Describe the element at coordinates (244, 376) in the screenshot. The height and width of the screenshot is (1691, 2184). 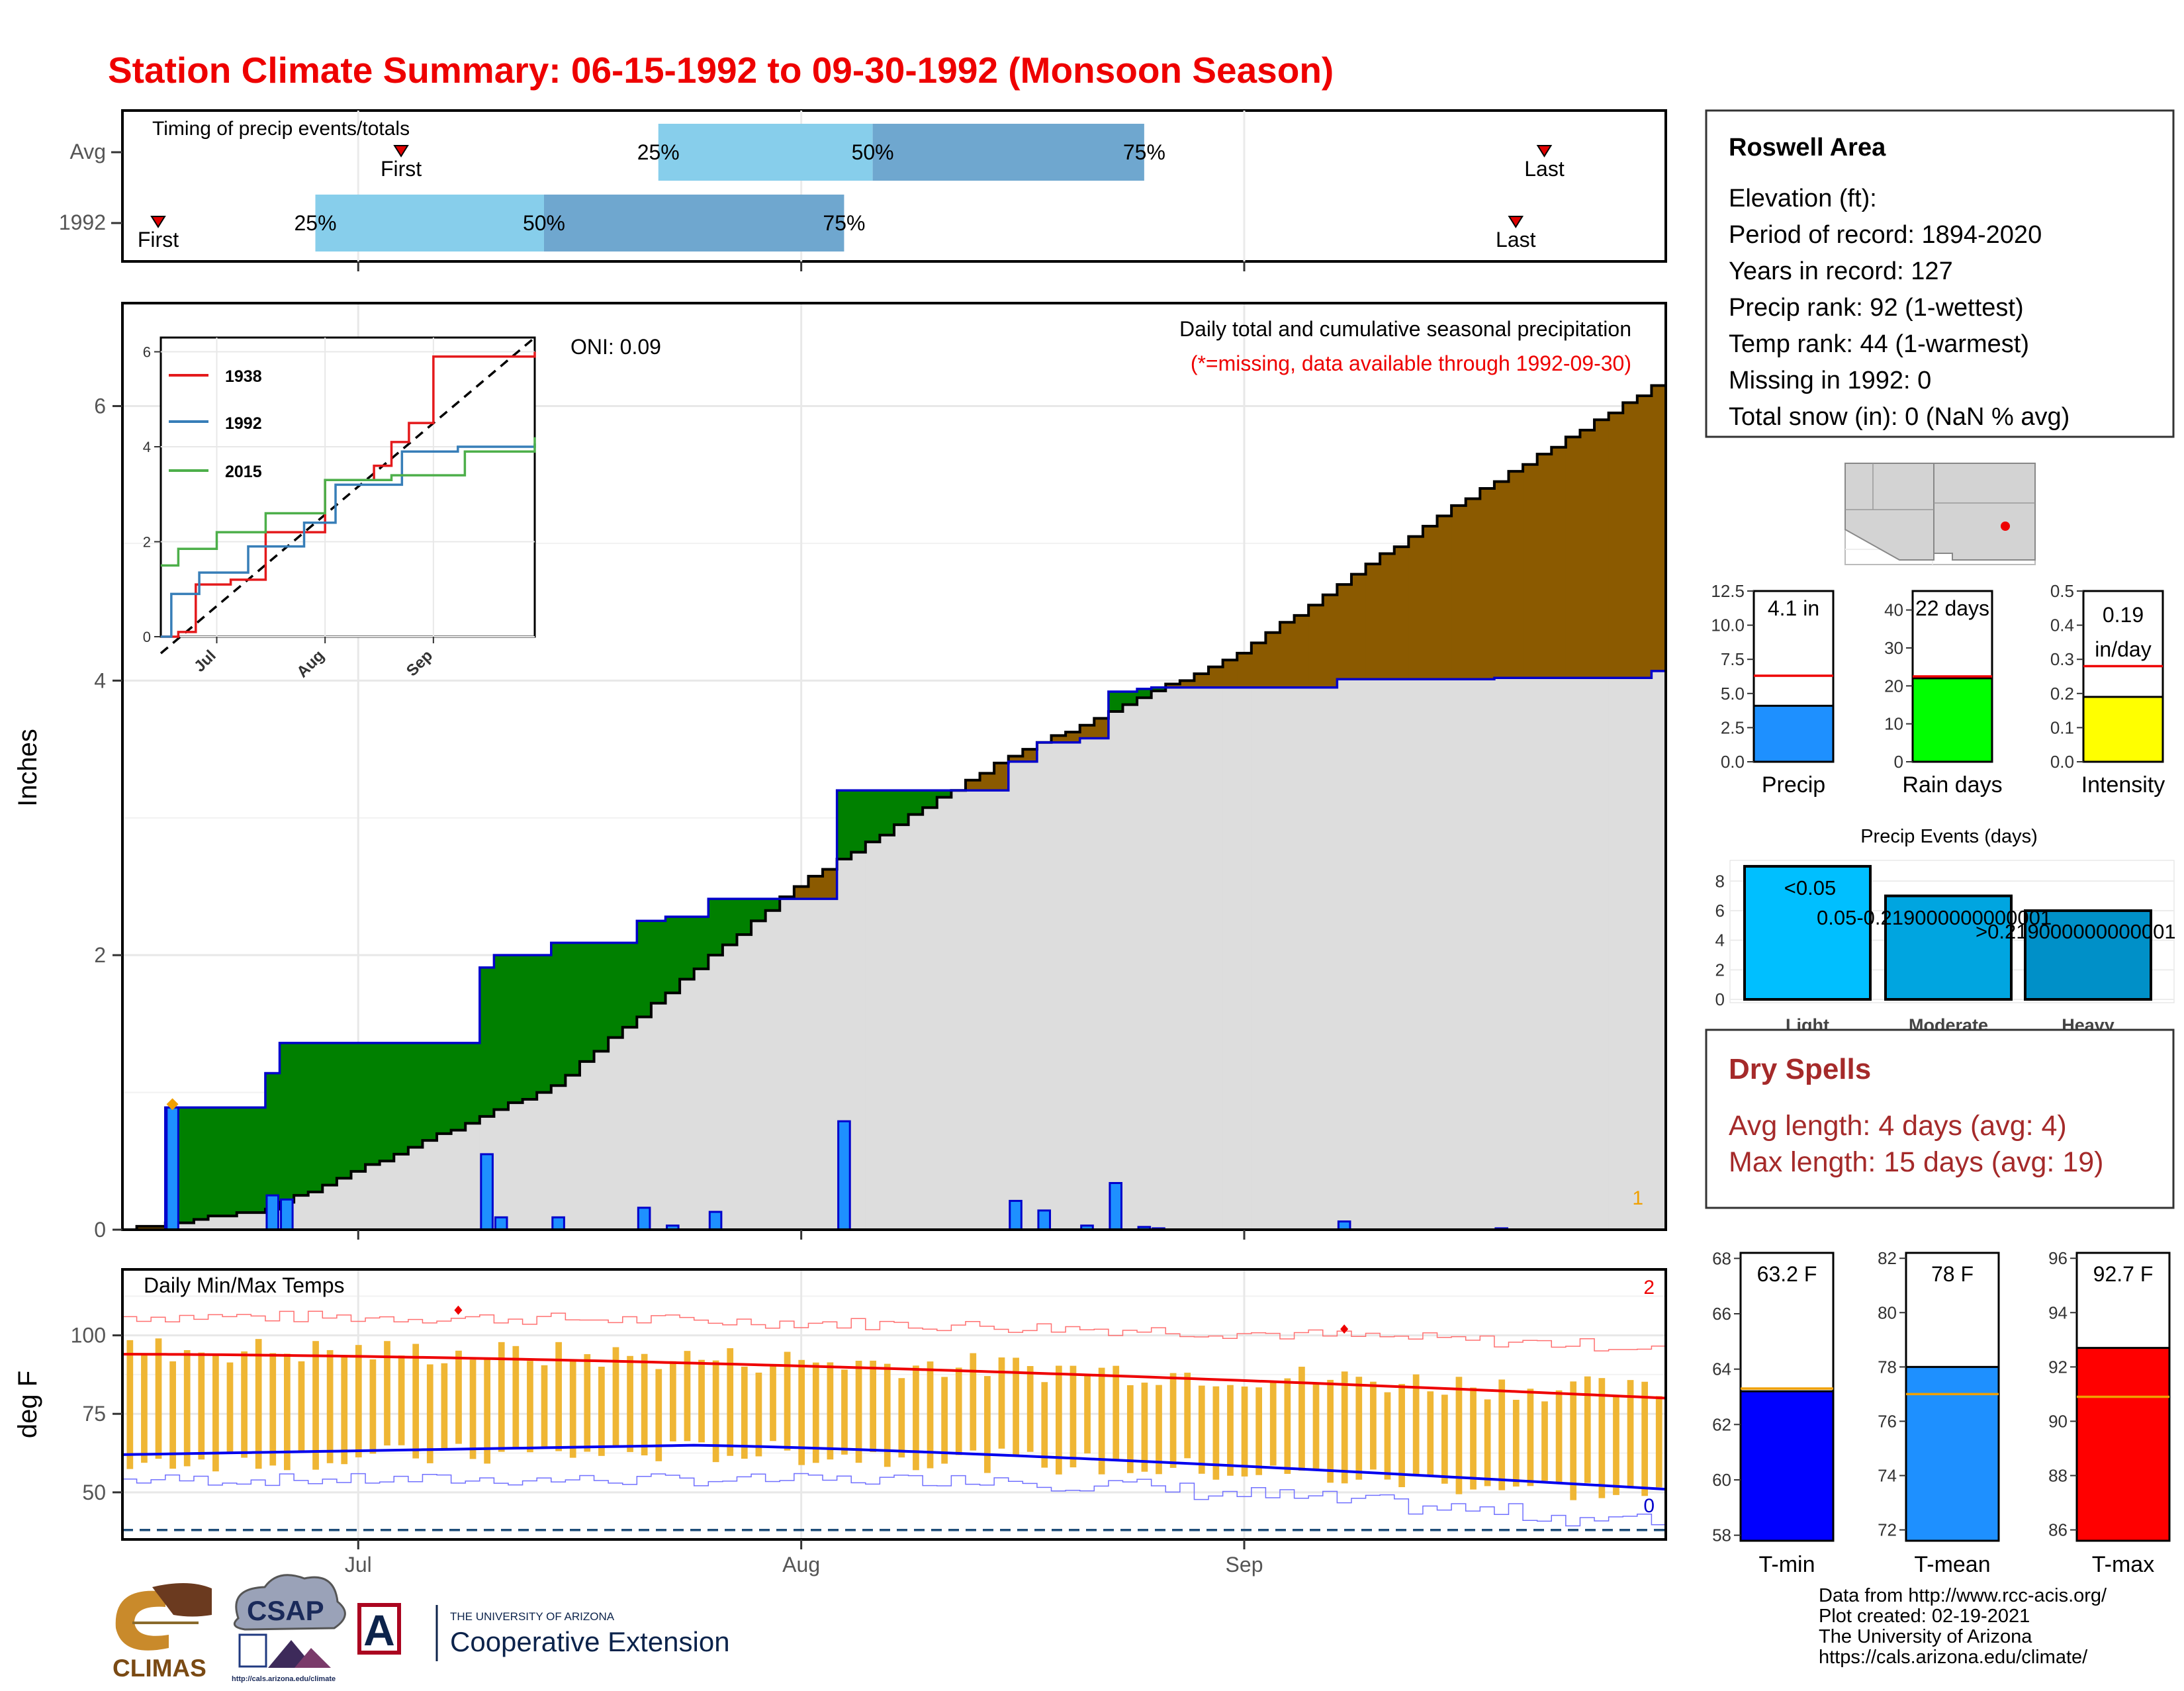
I see `inset-legend-1938: 1938` at that location.